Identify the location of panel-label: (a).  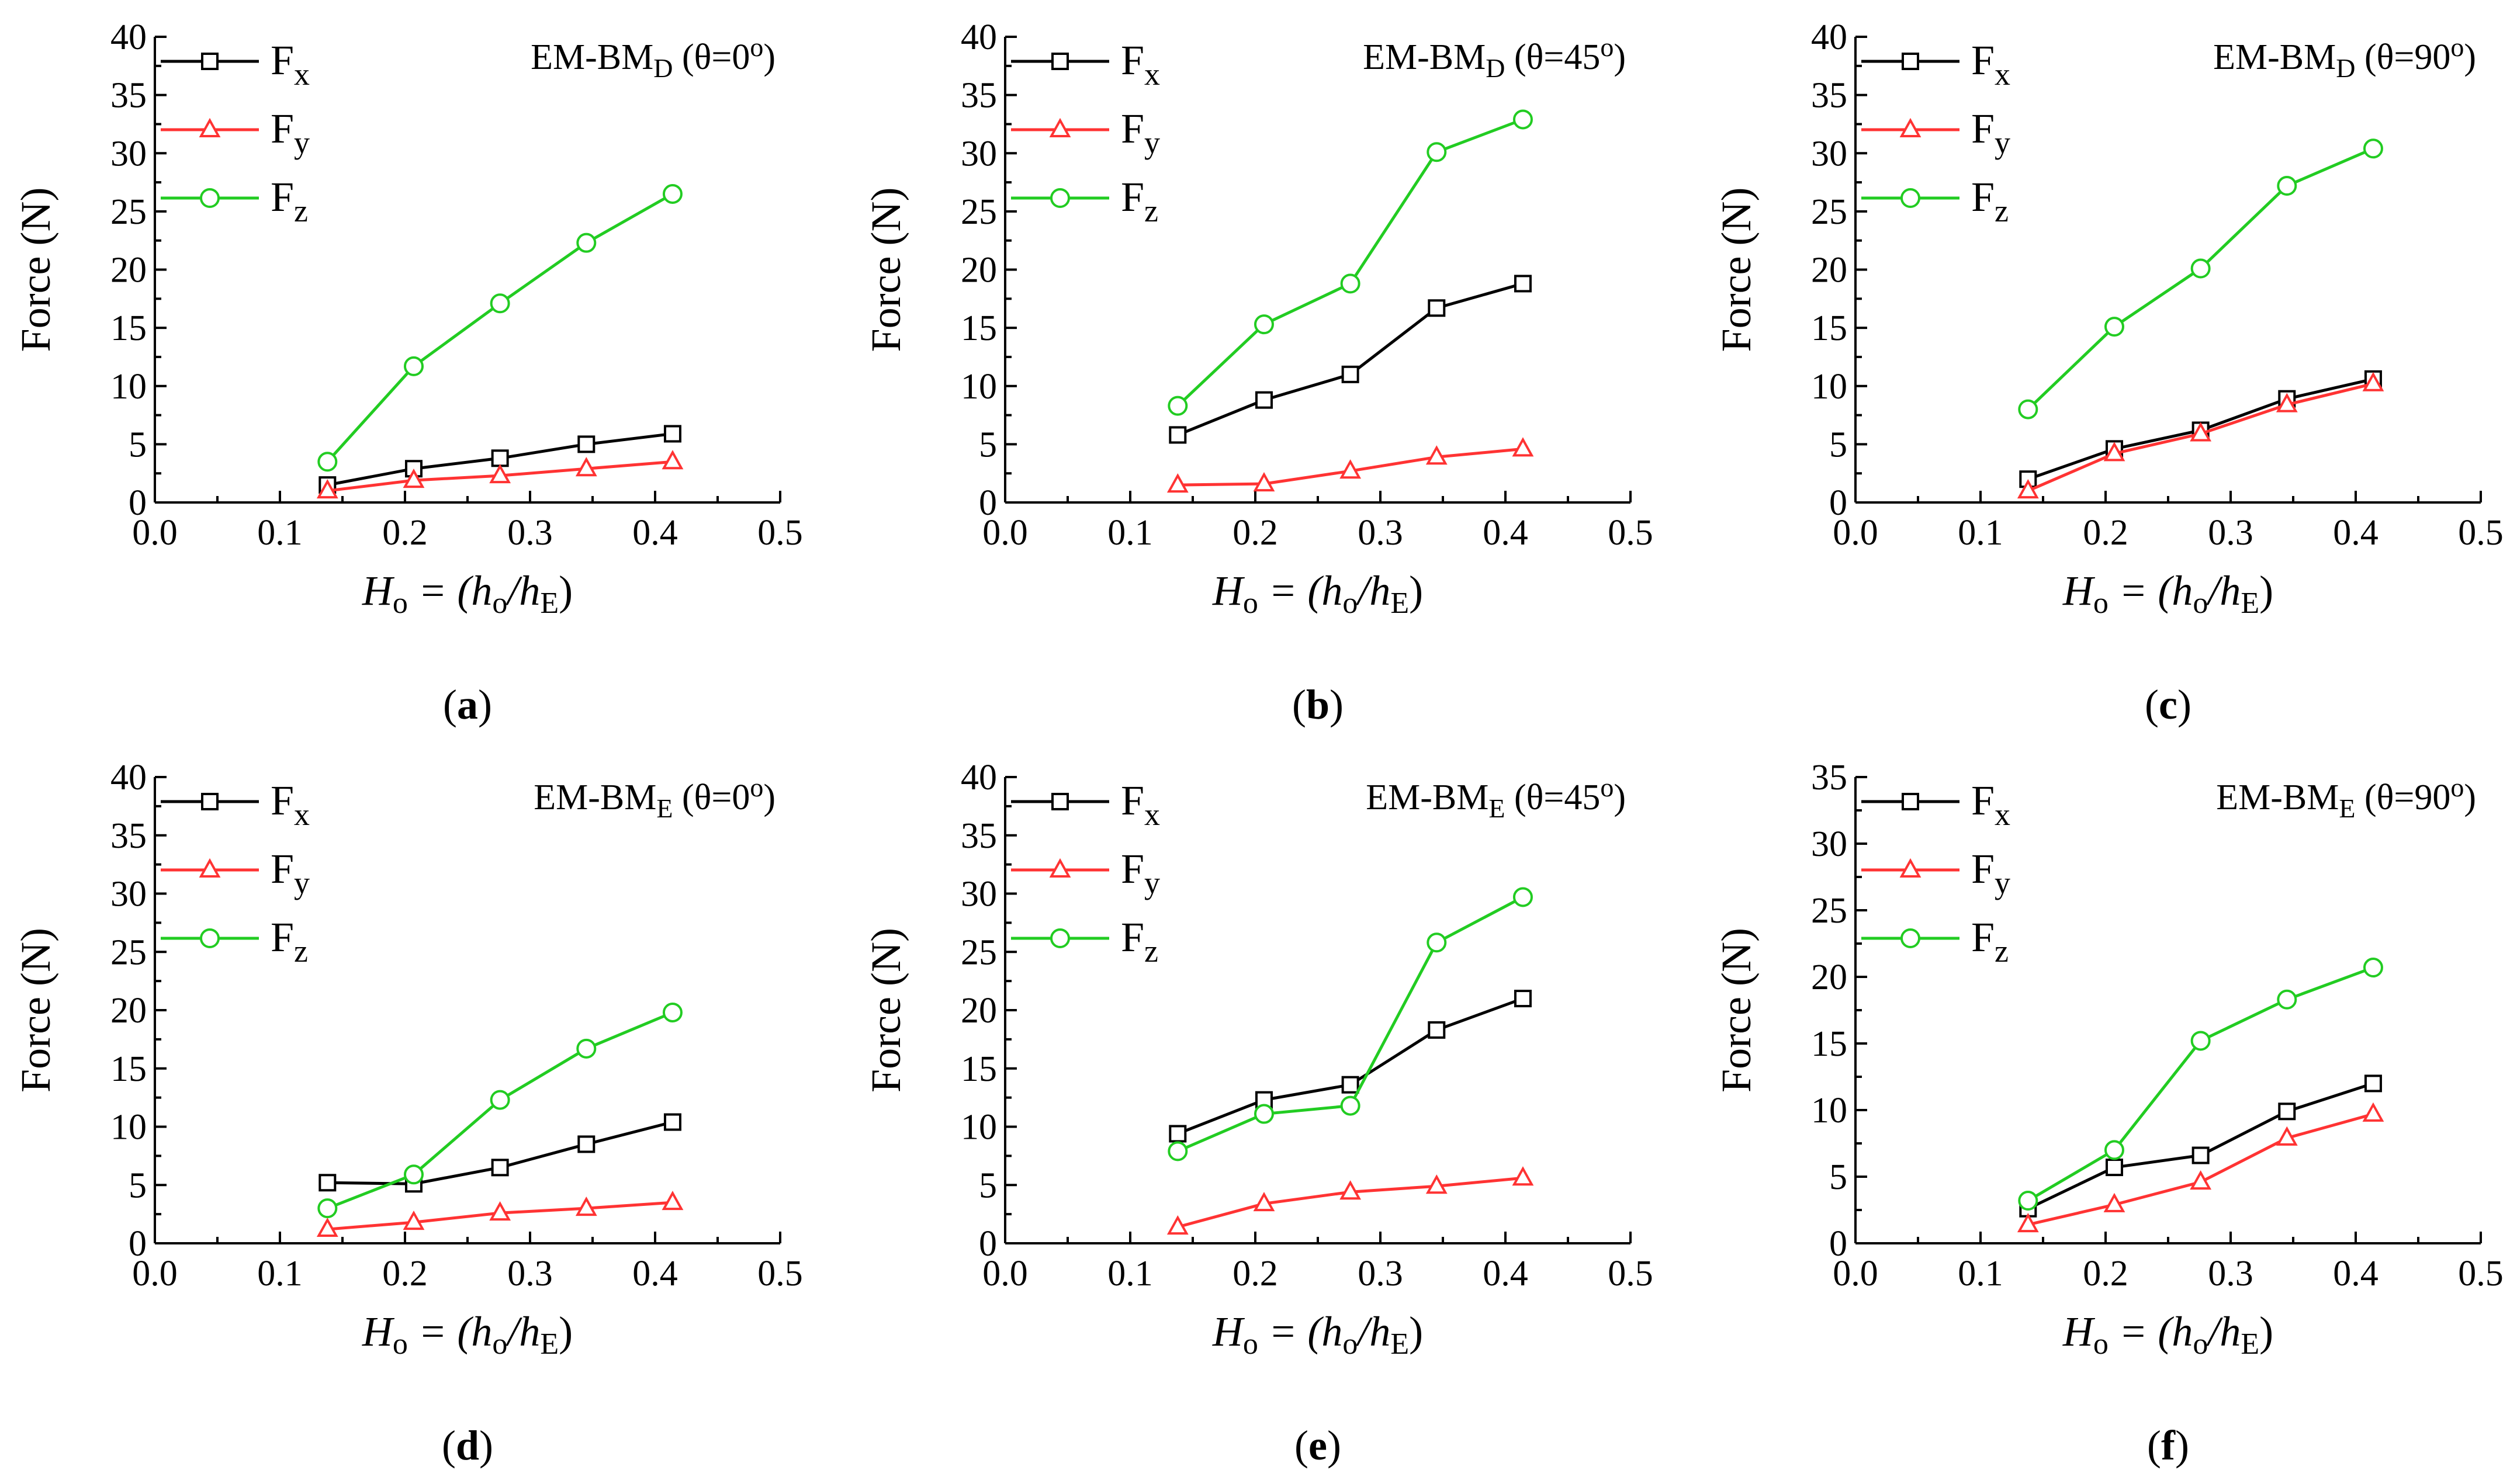
(467, 705).